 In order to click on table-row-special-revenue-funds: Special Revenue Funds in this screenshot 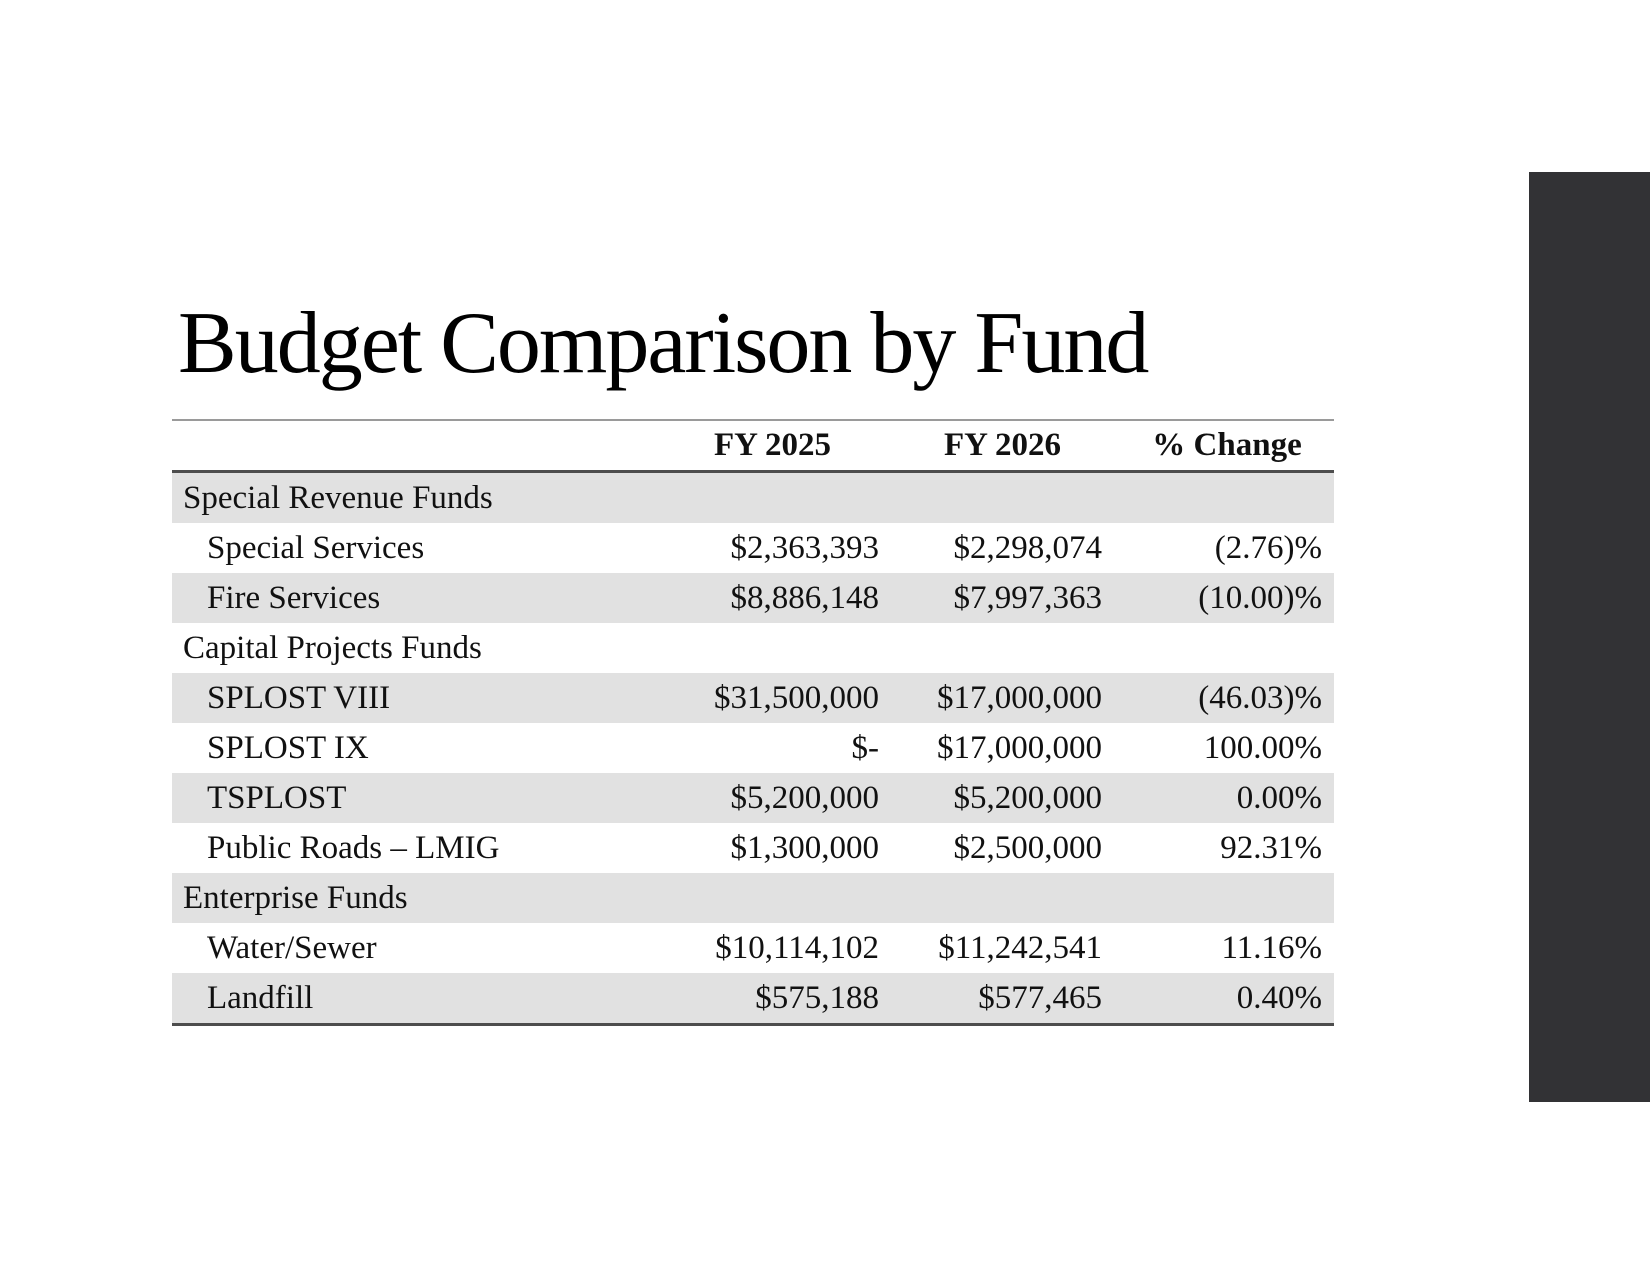, I will do `click(753, 498)`.